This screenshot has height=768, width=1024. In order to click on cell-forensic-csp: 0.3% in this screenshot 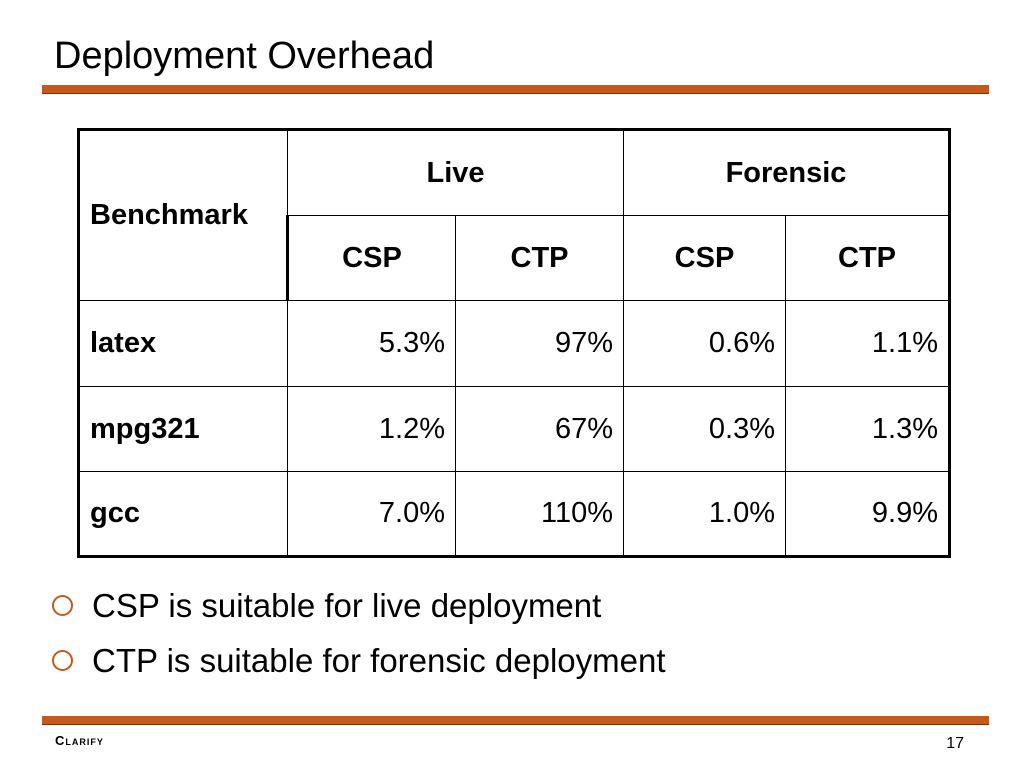, I will do `click(704, 429)`.